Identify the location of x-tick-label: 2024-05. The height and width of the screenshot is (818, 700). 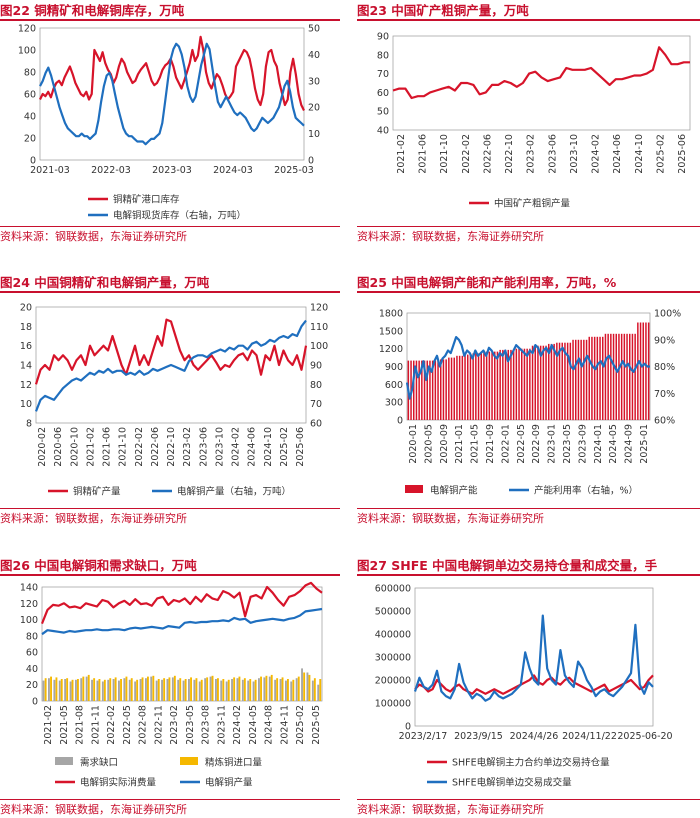
(613, 444).